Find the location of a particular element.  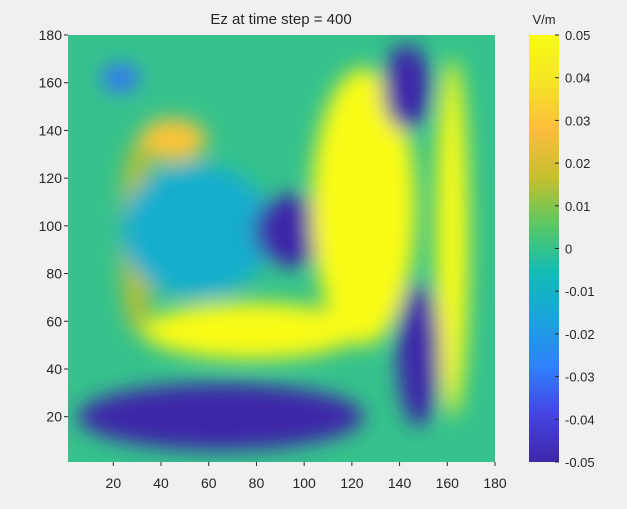

colorbar-tick-label: 0.04 is located at coordinates (577, 78).